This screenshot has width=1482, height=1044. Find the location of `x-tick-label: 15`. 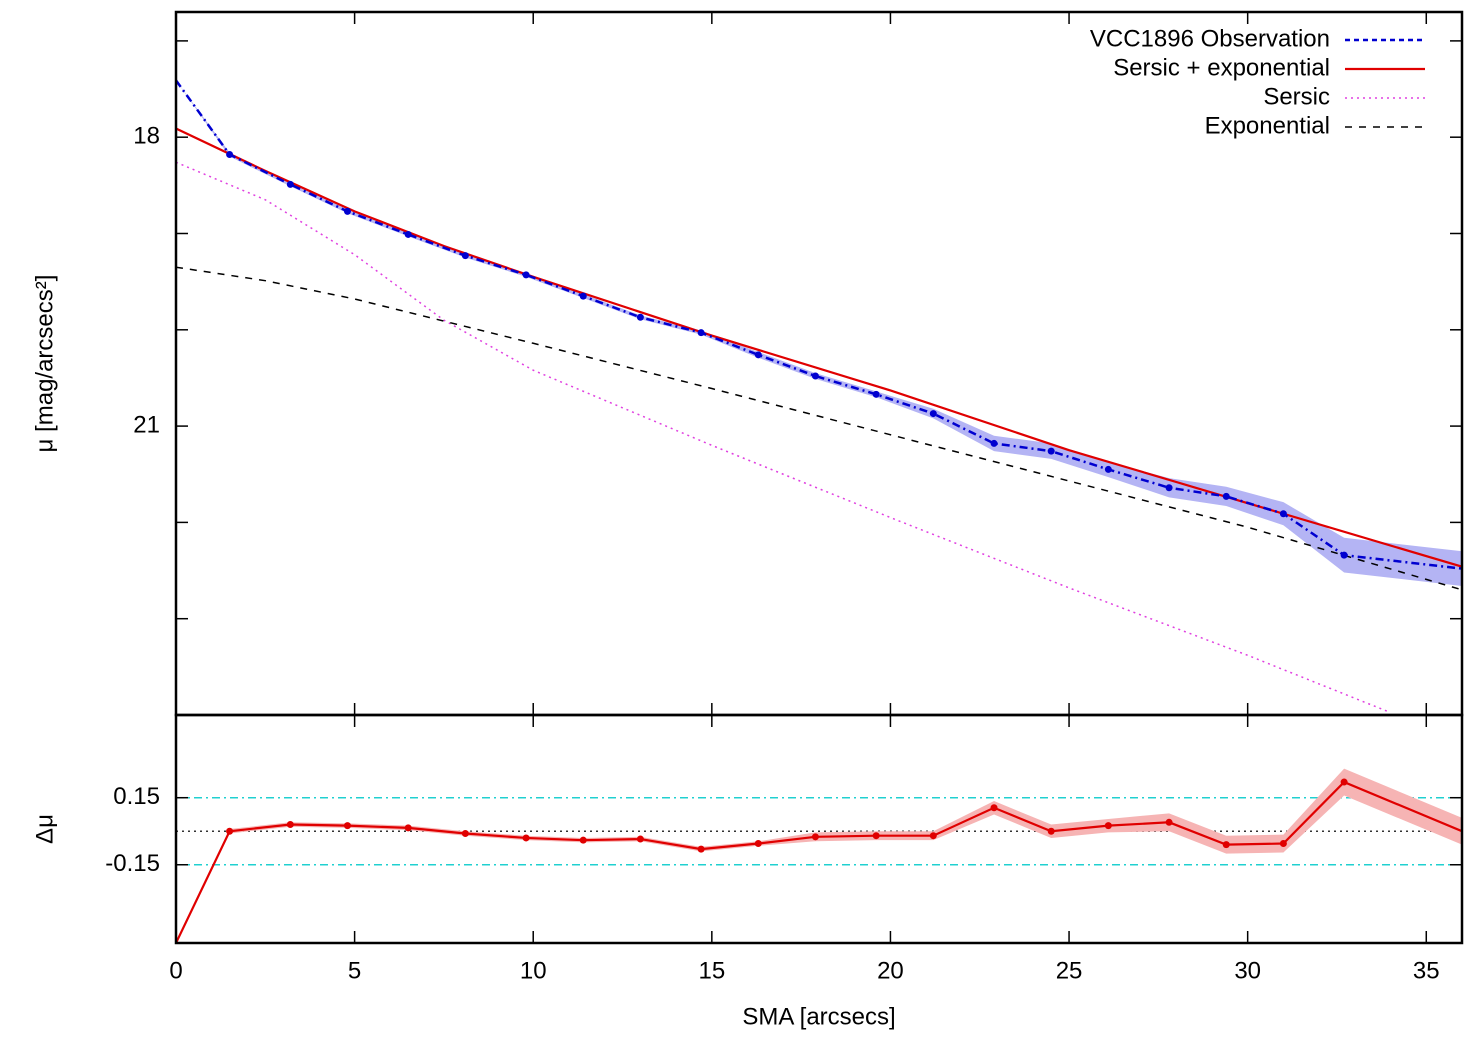

x-tick-label: 15 is located at coordinates (711, 970).